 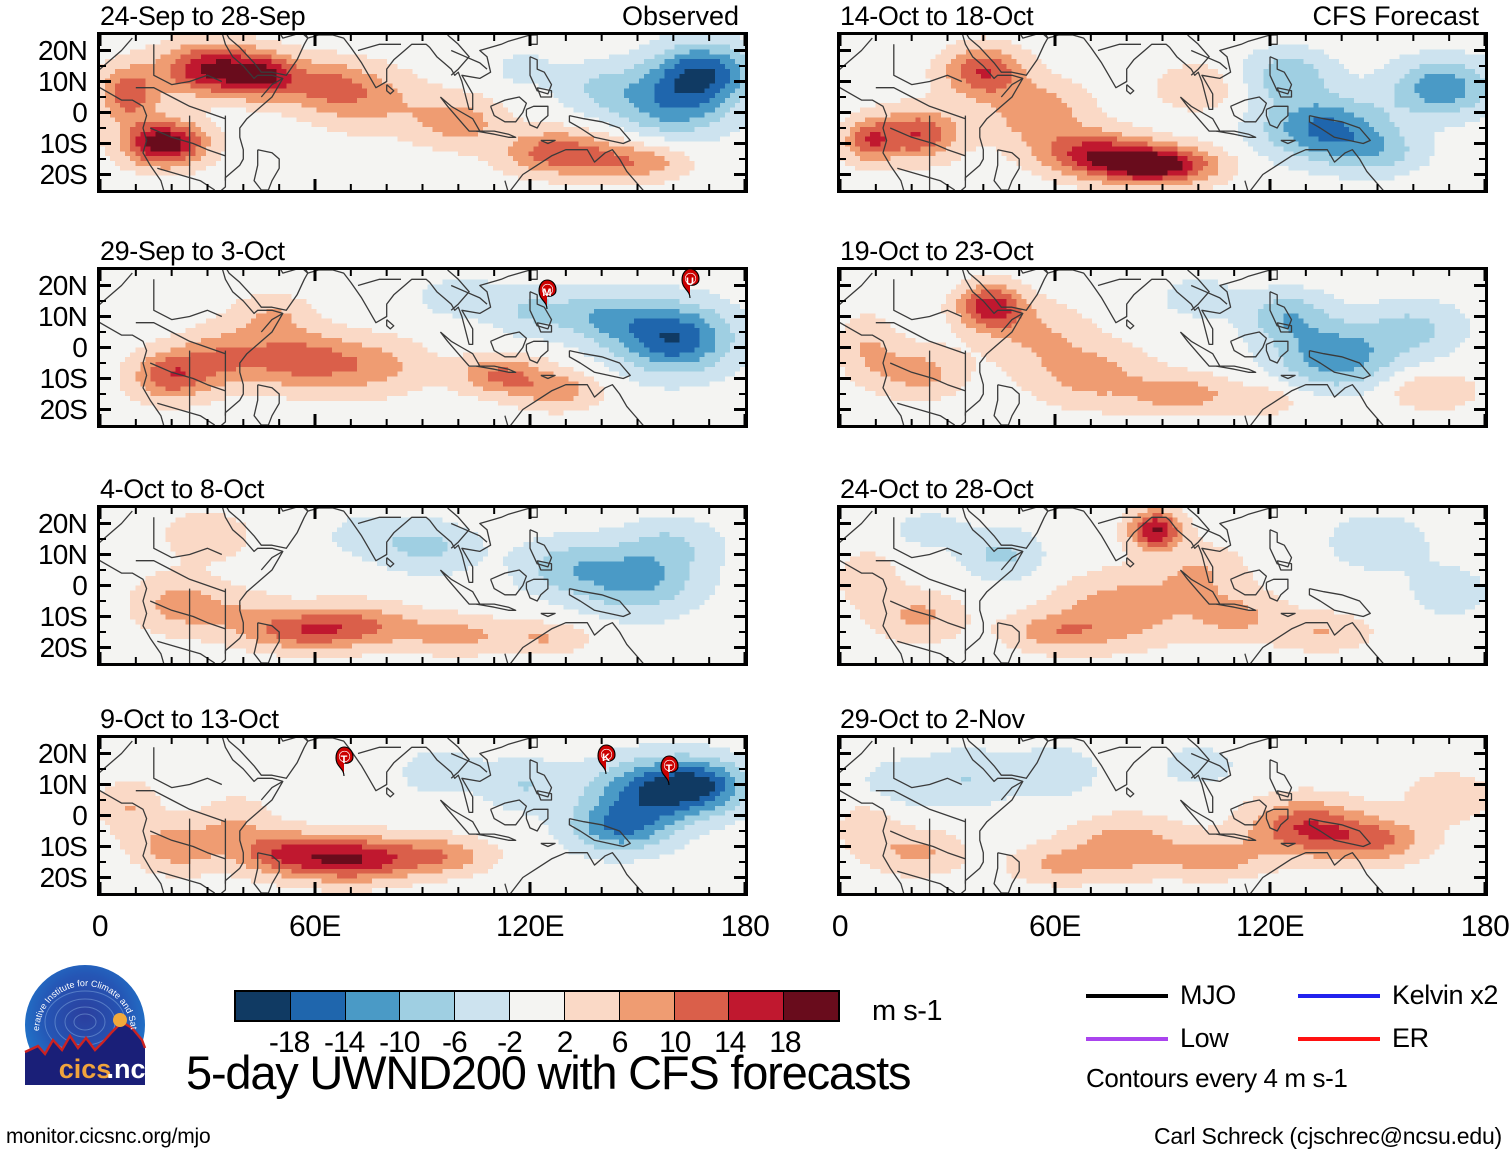 I want to click on legend-entry-low: Low, so click(x=1157, y=1038).